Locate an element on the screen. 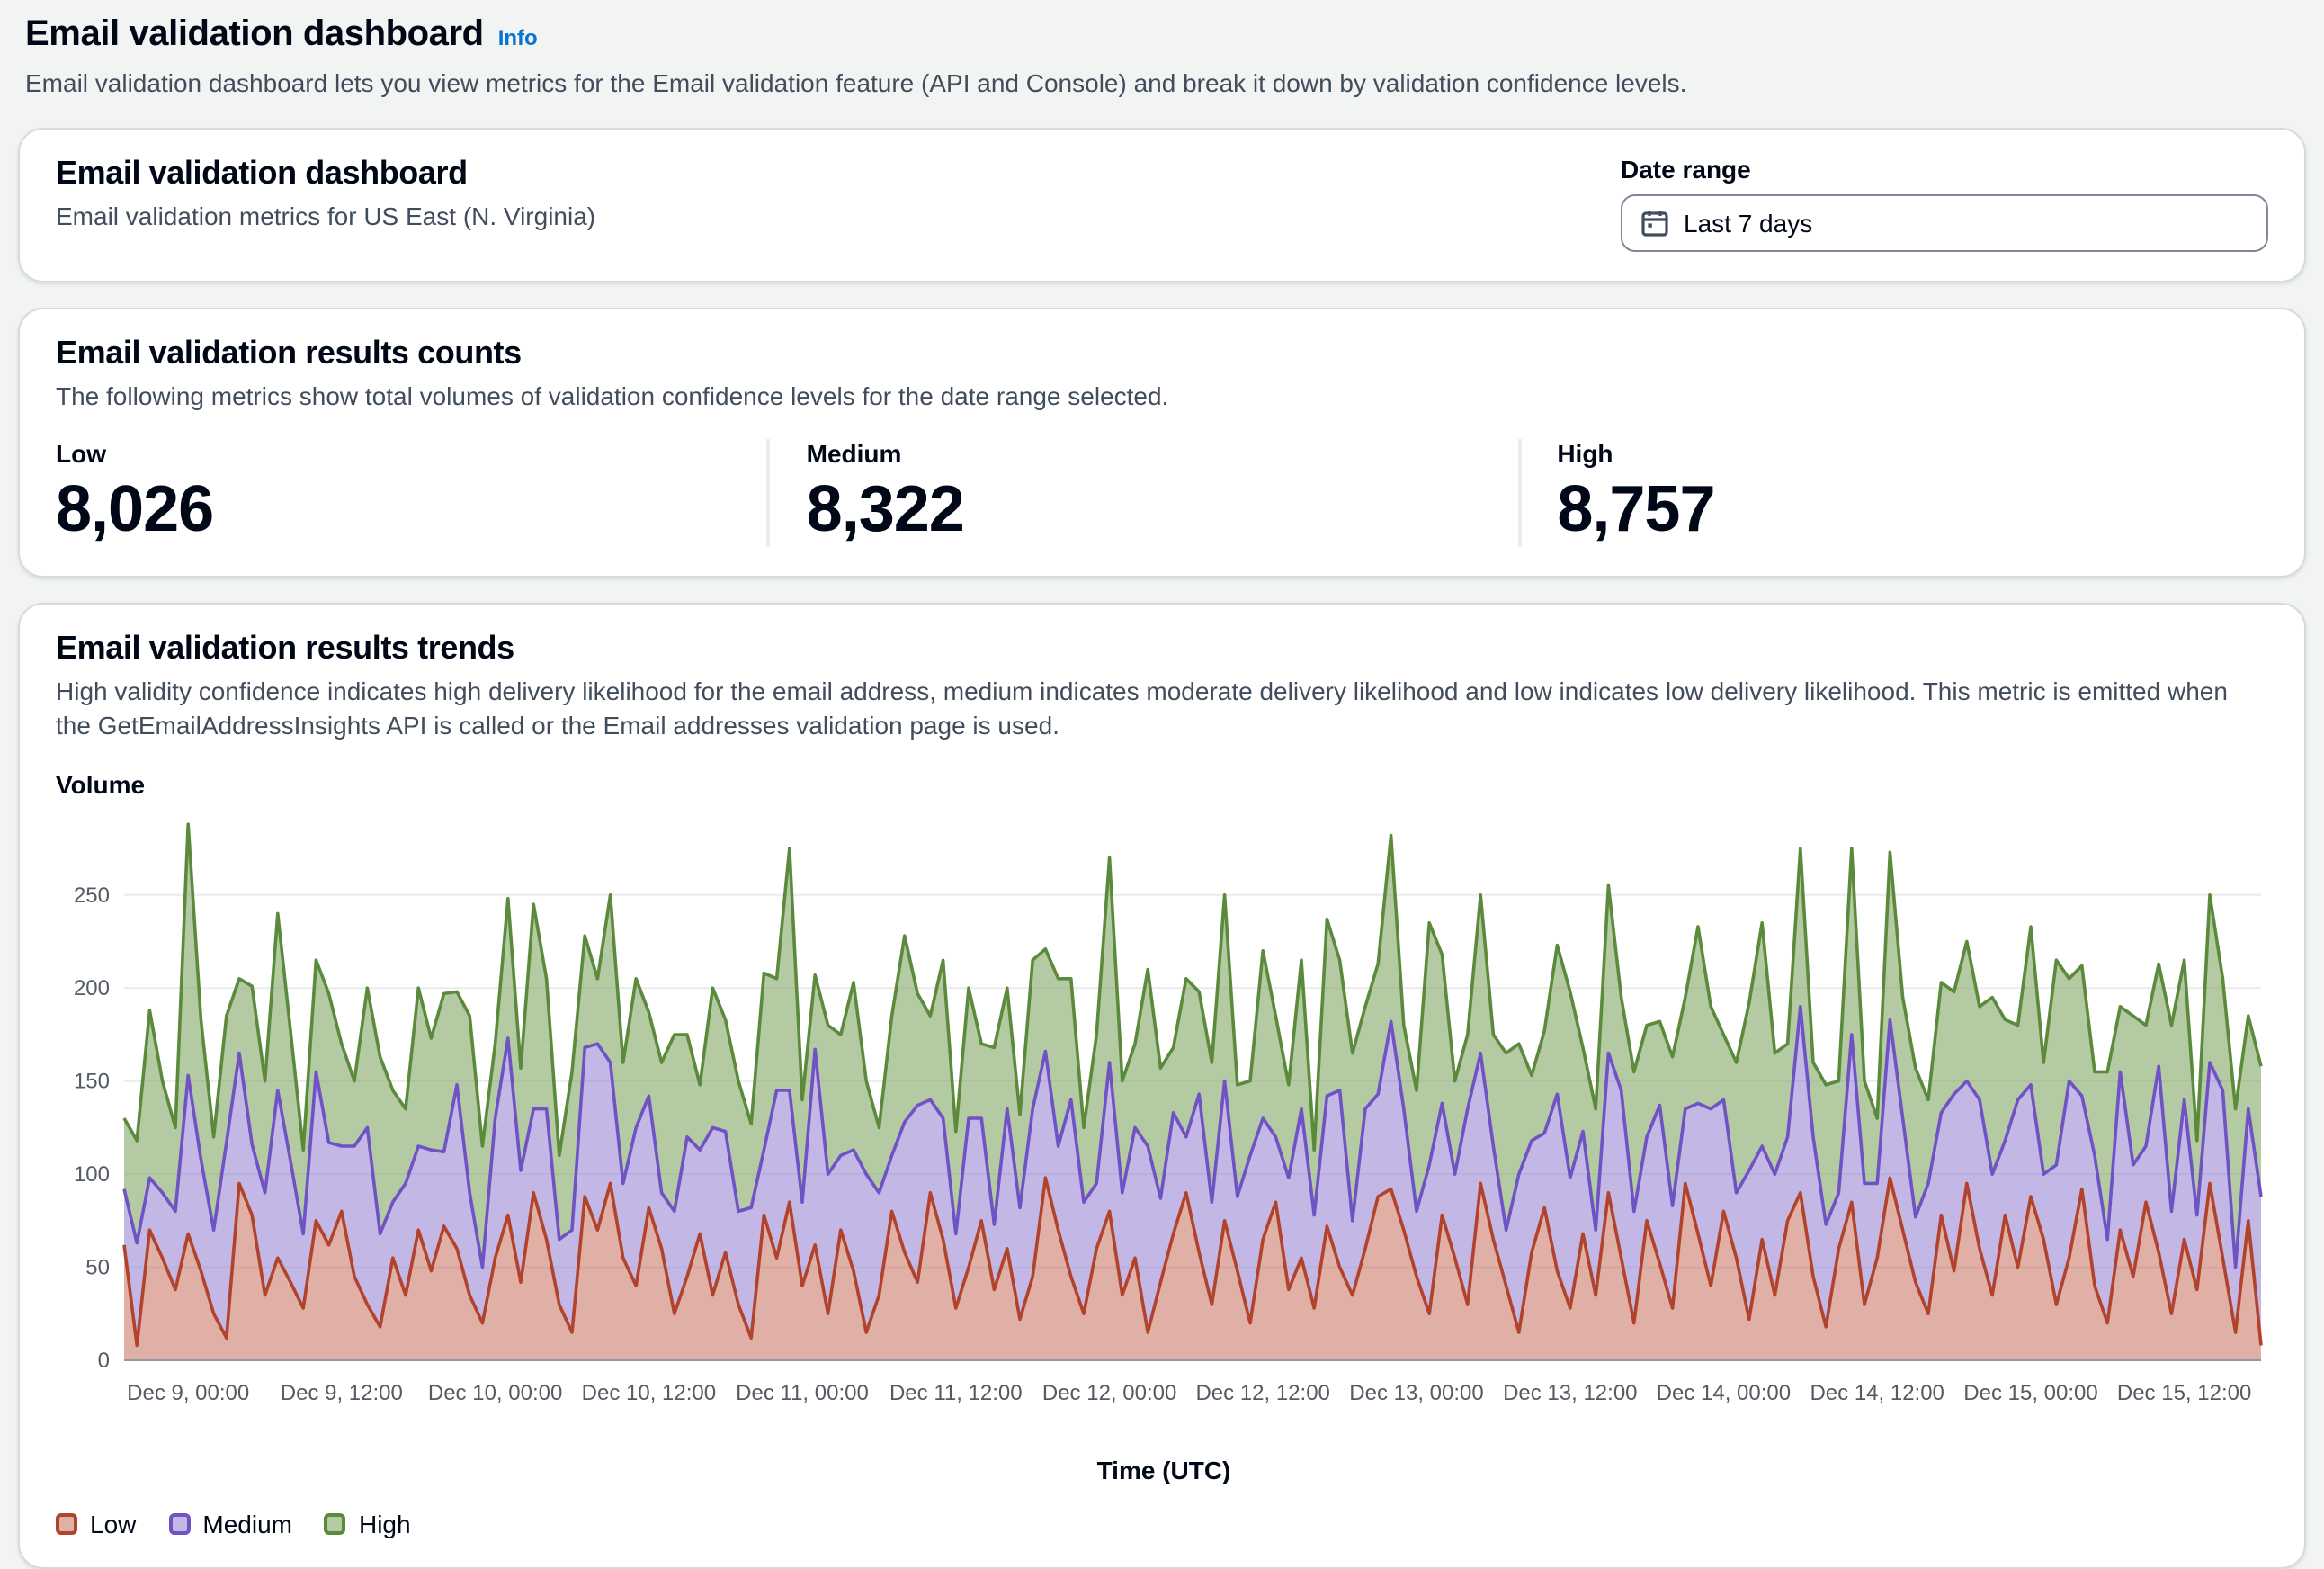 This screenshot has width=2324, height=1569. svg-text: Dec 13, 12:00 is located at coordinates (1570, 1393).